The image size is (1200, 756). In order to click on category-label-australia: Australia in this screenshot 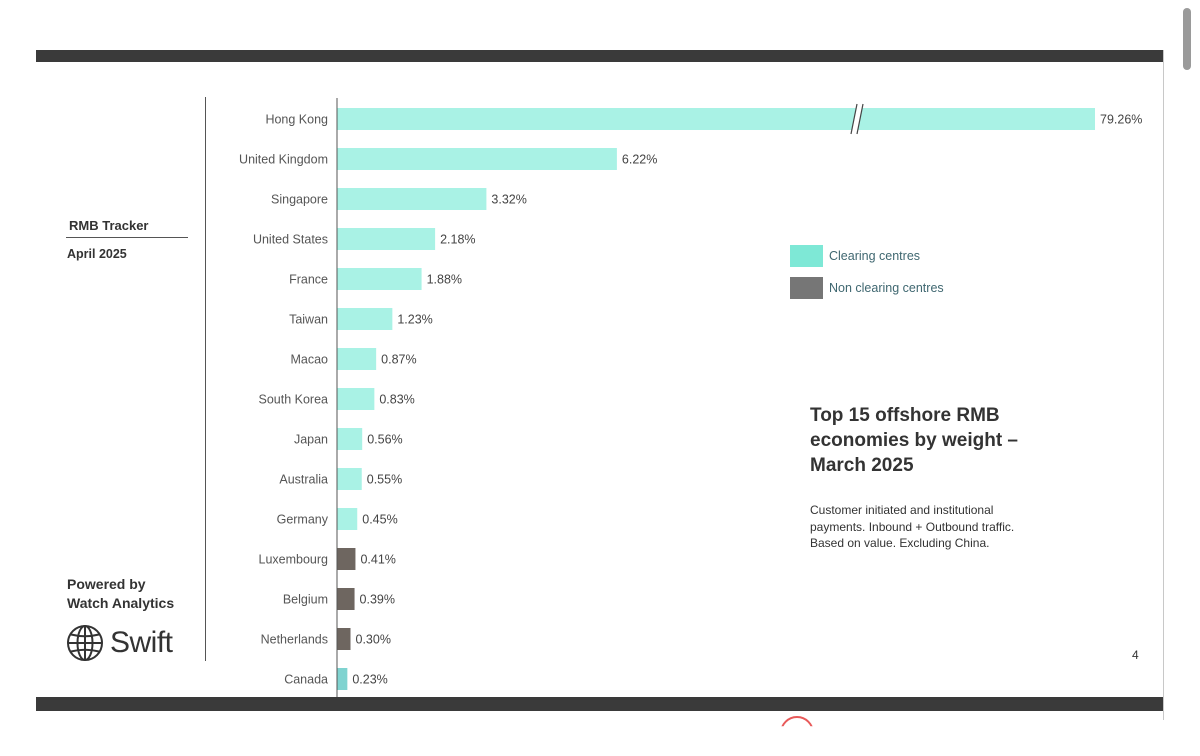, I will do `click(303, 480)`.